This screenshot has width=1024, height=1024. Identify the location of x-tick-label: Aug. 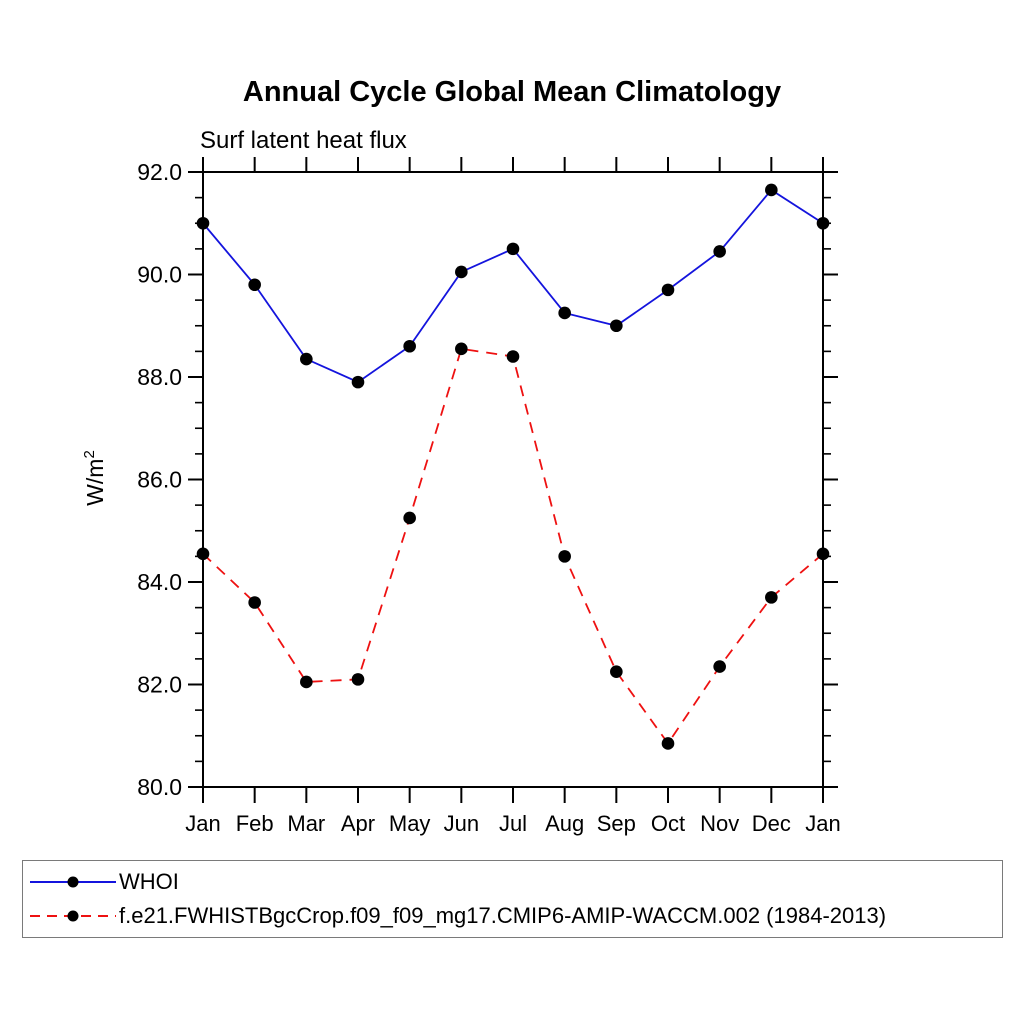
(564, 823).